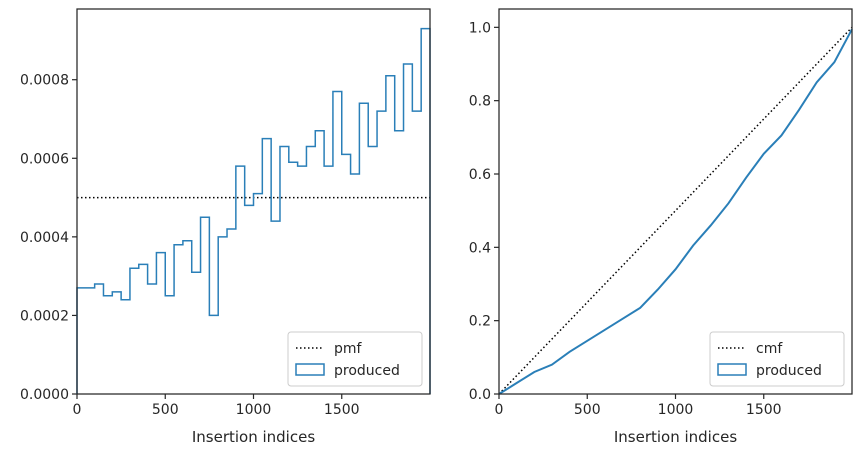 Image resolution: width=861 pixels, height=453 pixels. I want to click on y-tick-label: 0.0008, so click(44, 81).